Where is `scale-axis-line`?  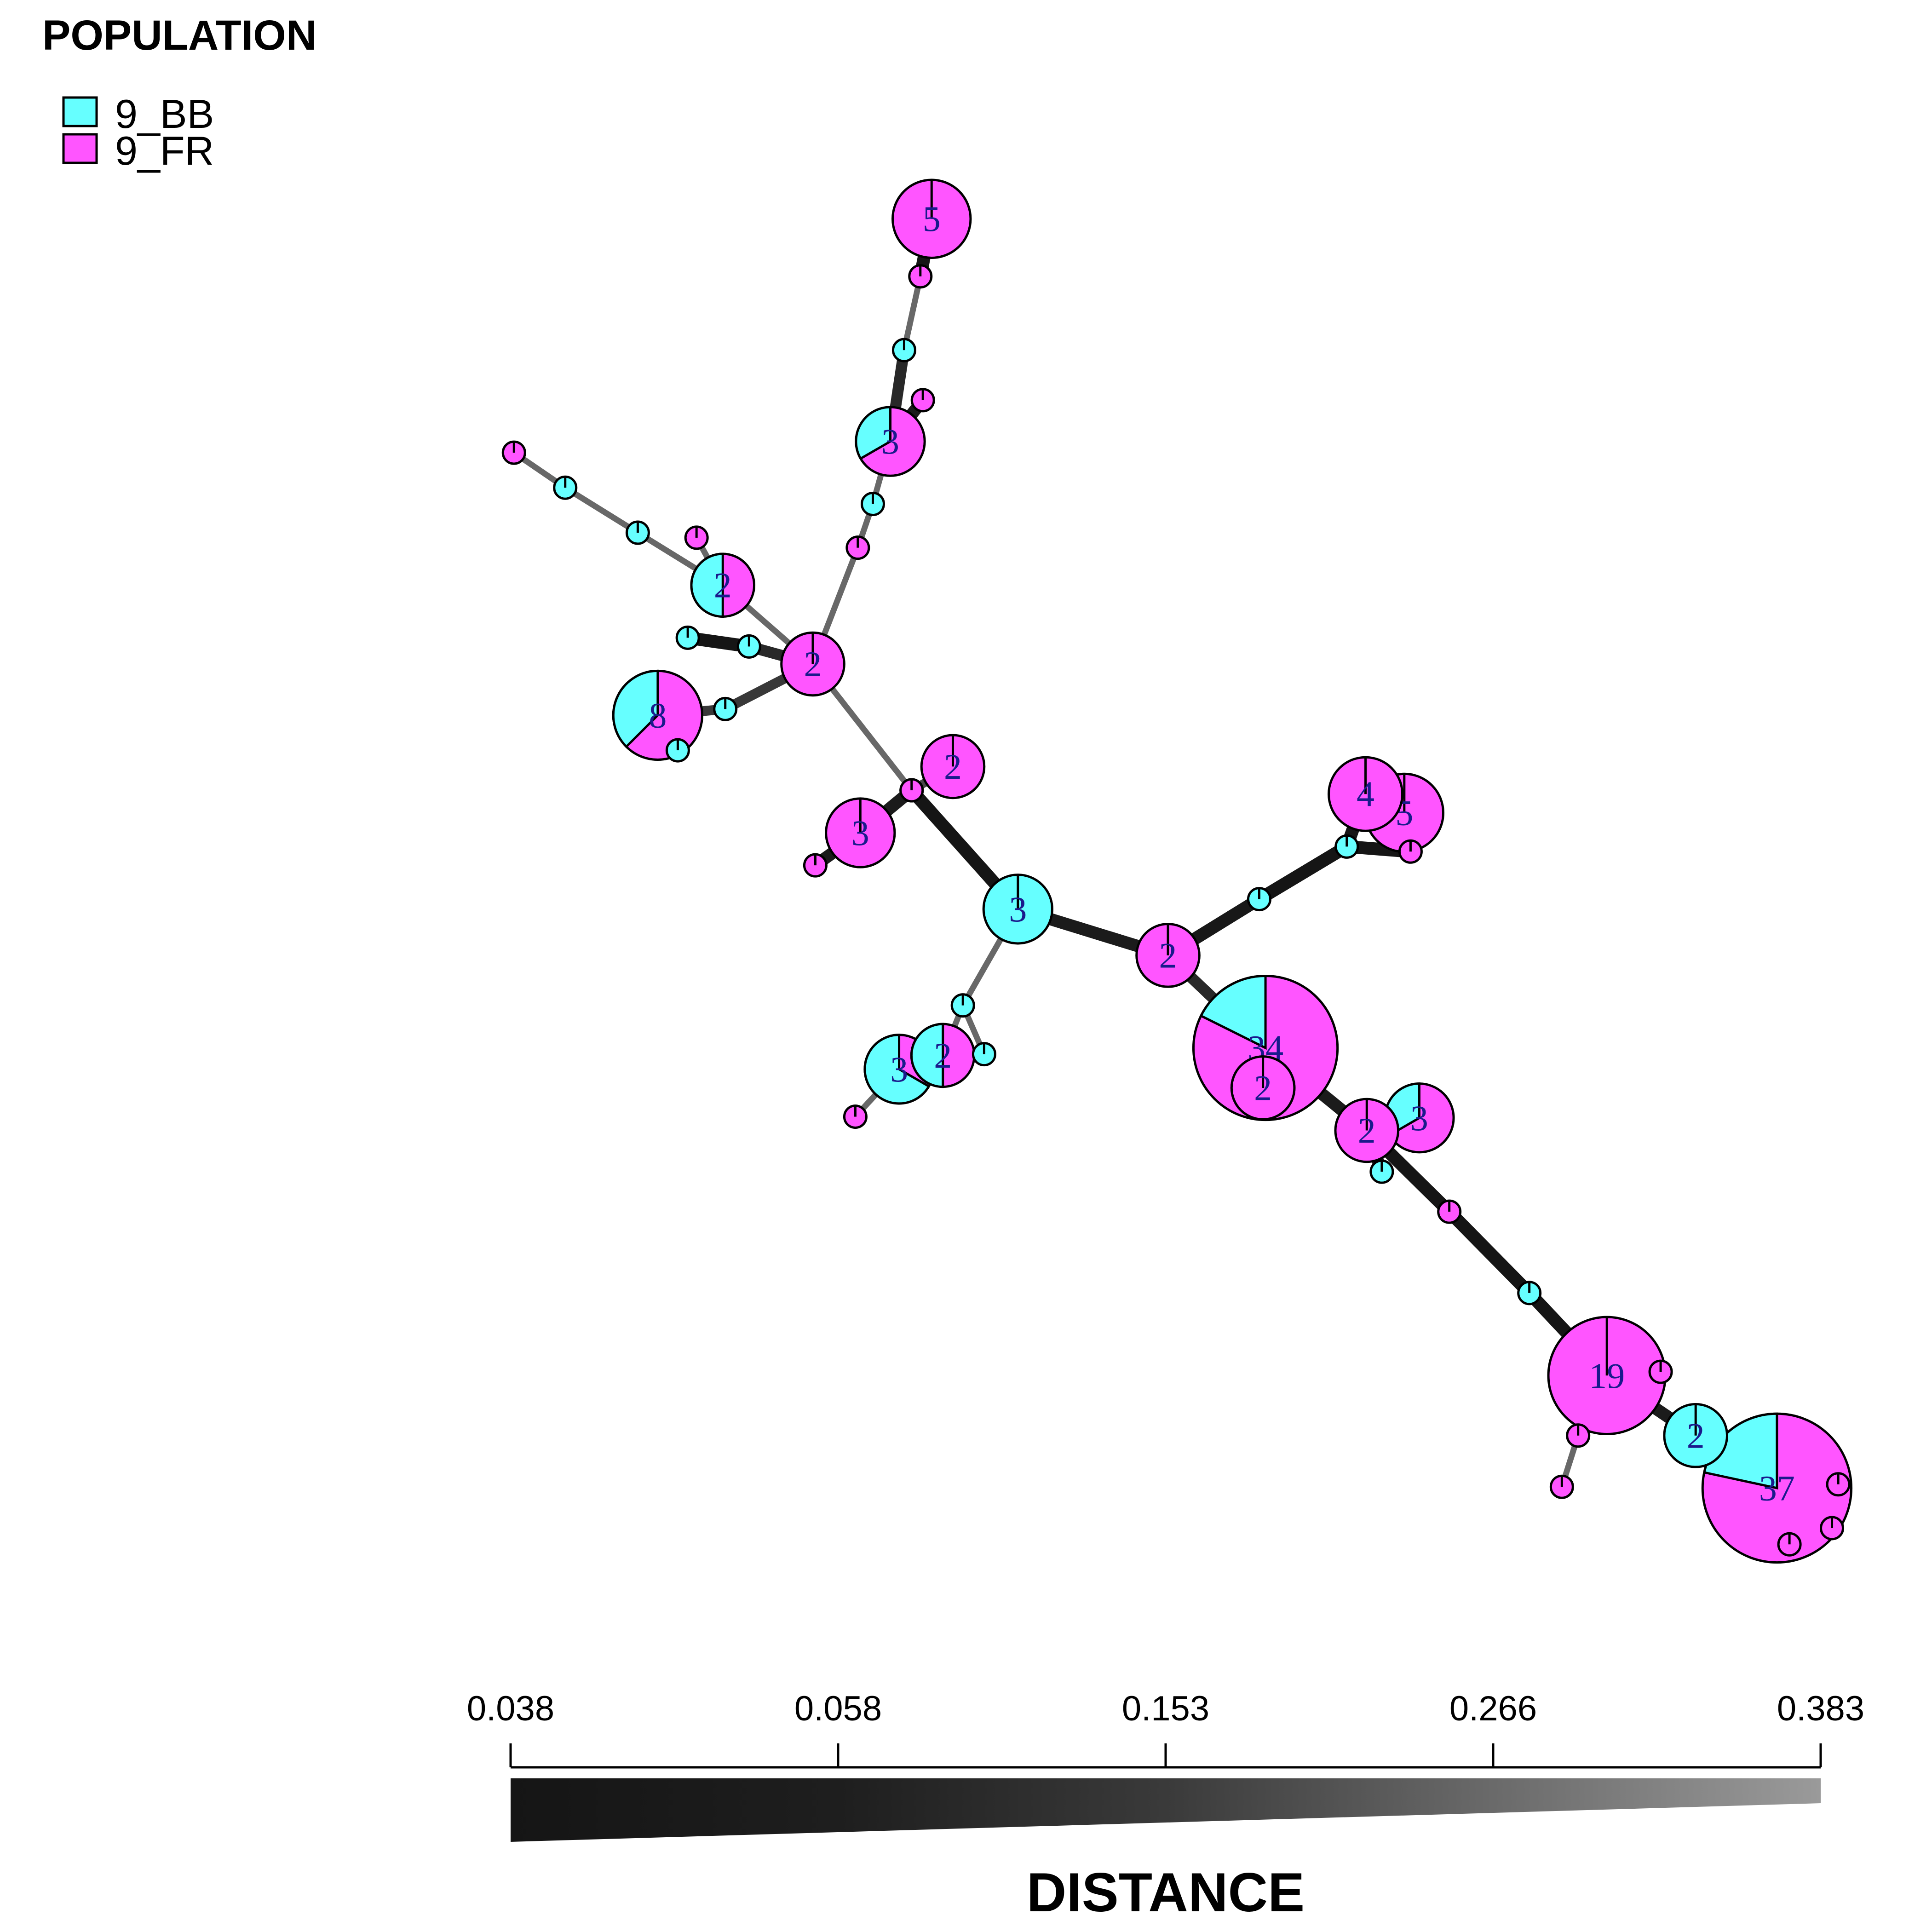
scale-axis-line is located at coordinates (1165, 1756).